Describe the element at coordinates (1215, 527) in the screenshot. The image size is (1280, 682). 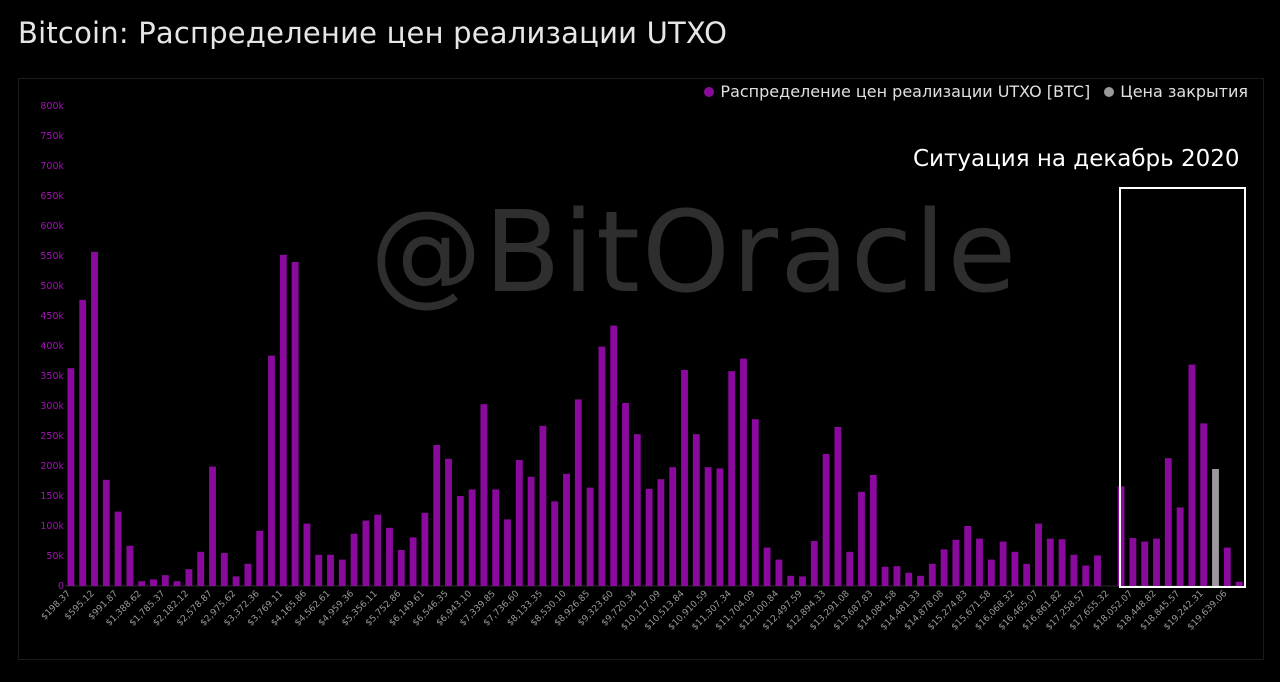
I see `bar-close-price` at that location.